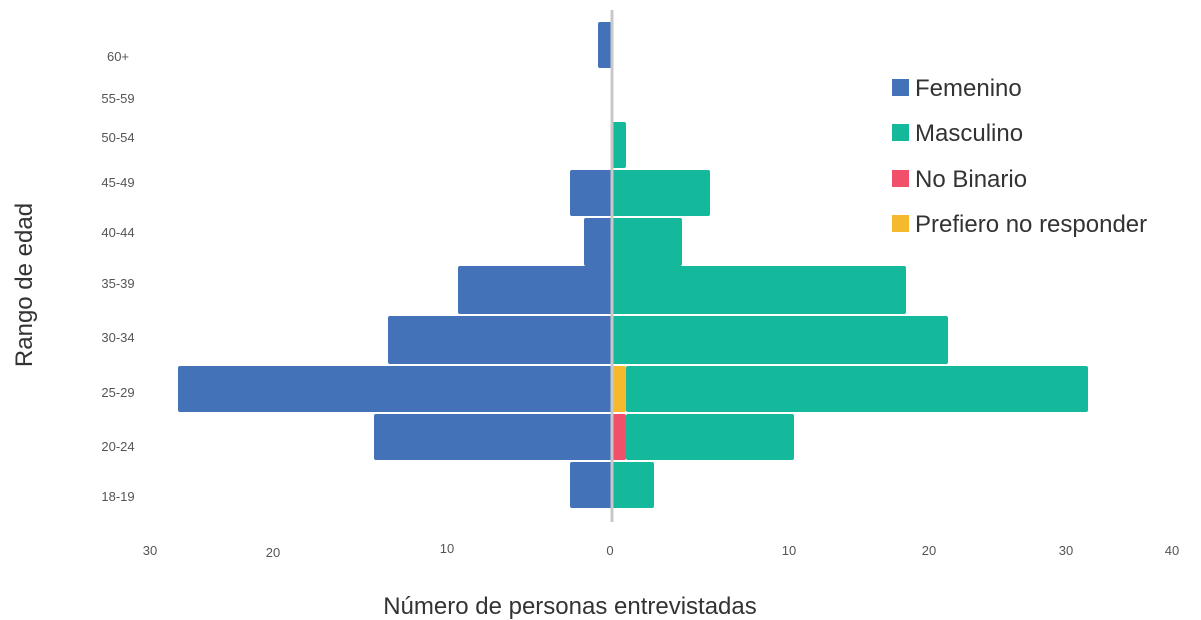  What do you see at coordinates (273, 552) in the screenshot?
I see `x-tick-left-20: 20` at bounding box center [273, 552].